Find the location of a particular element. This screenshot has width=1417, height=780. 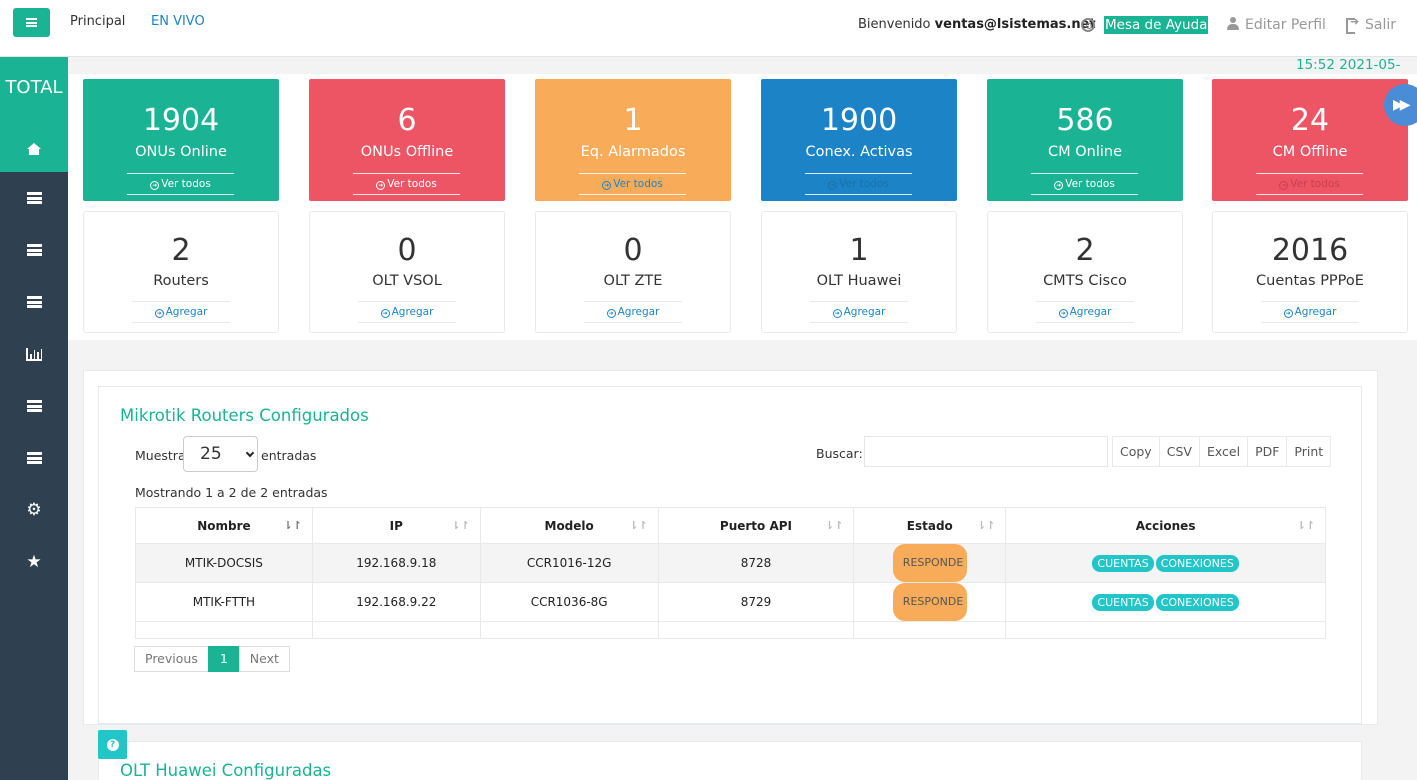

next-page-button: Next is located at coordinates (264, 659).